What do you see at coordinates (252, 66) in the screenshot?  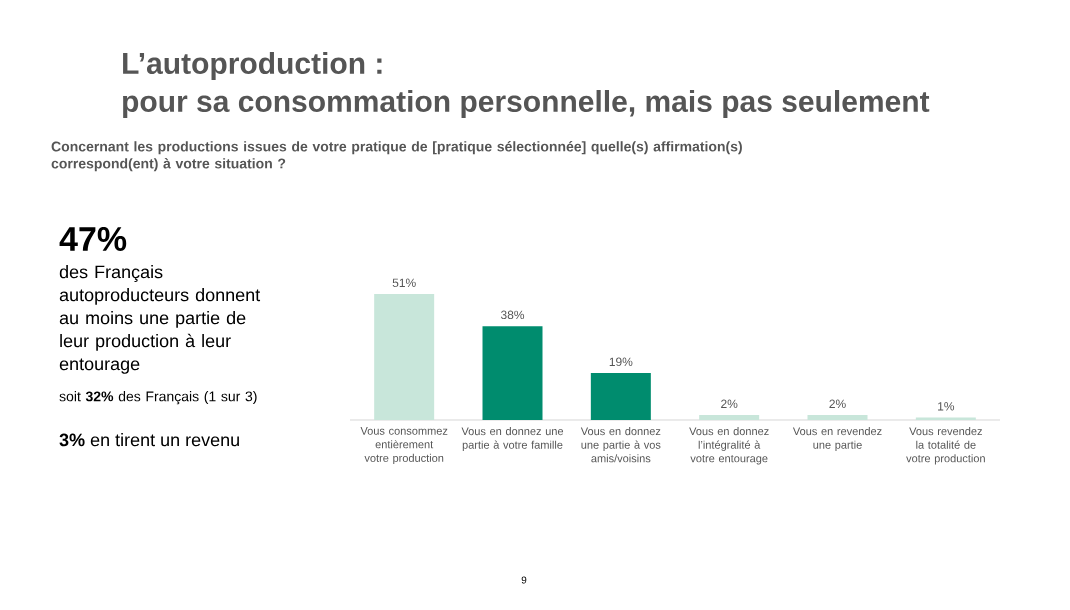 I see `chart-title: L’autoproduction :` at bounding box center [252, 66].